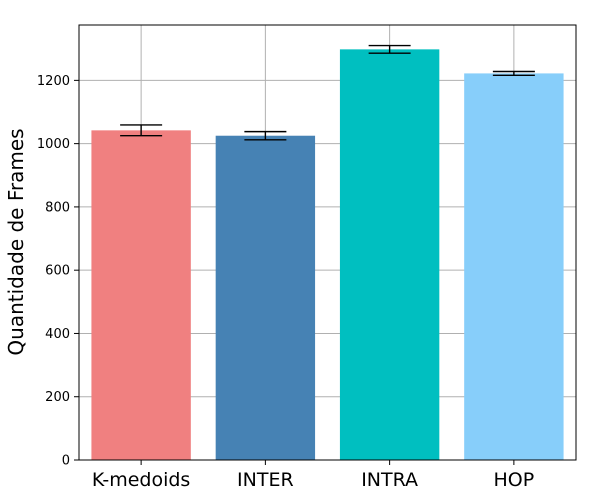 This screenshot has height=500, width=600. I want to click on bar-k-medoids, so click(141, 295).